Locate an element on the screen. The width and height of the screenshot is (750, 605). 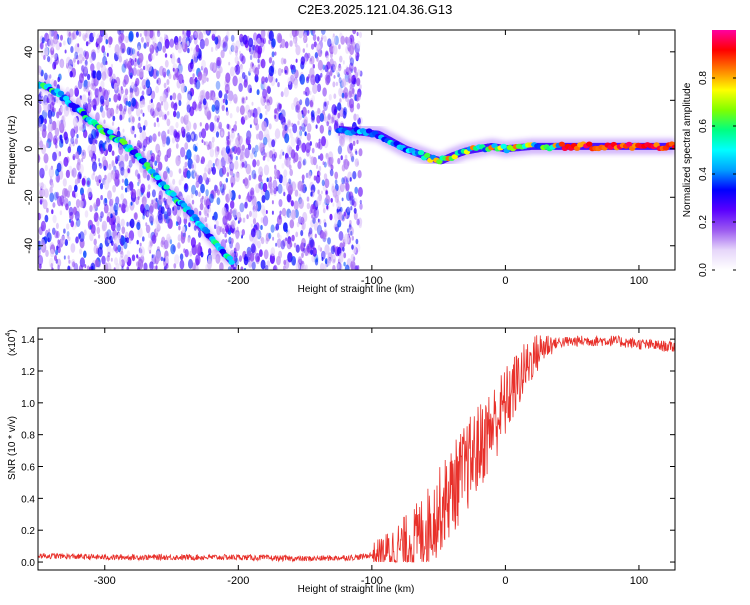
svg-text: (x104) is located at coordinates (11, 342).